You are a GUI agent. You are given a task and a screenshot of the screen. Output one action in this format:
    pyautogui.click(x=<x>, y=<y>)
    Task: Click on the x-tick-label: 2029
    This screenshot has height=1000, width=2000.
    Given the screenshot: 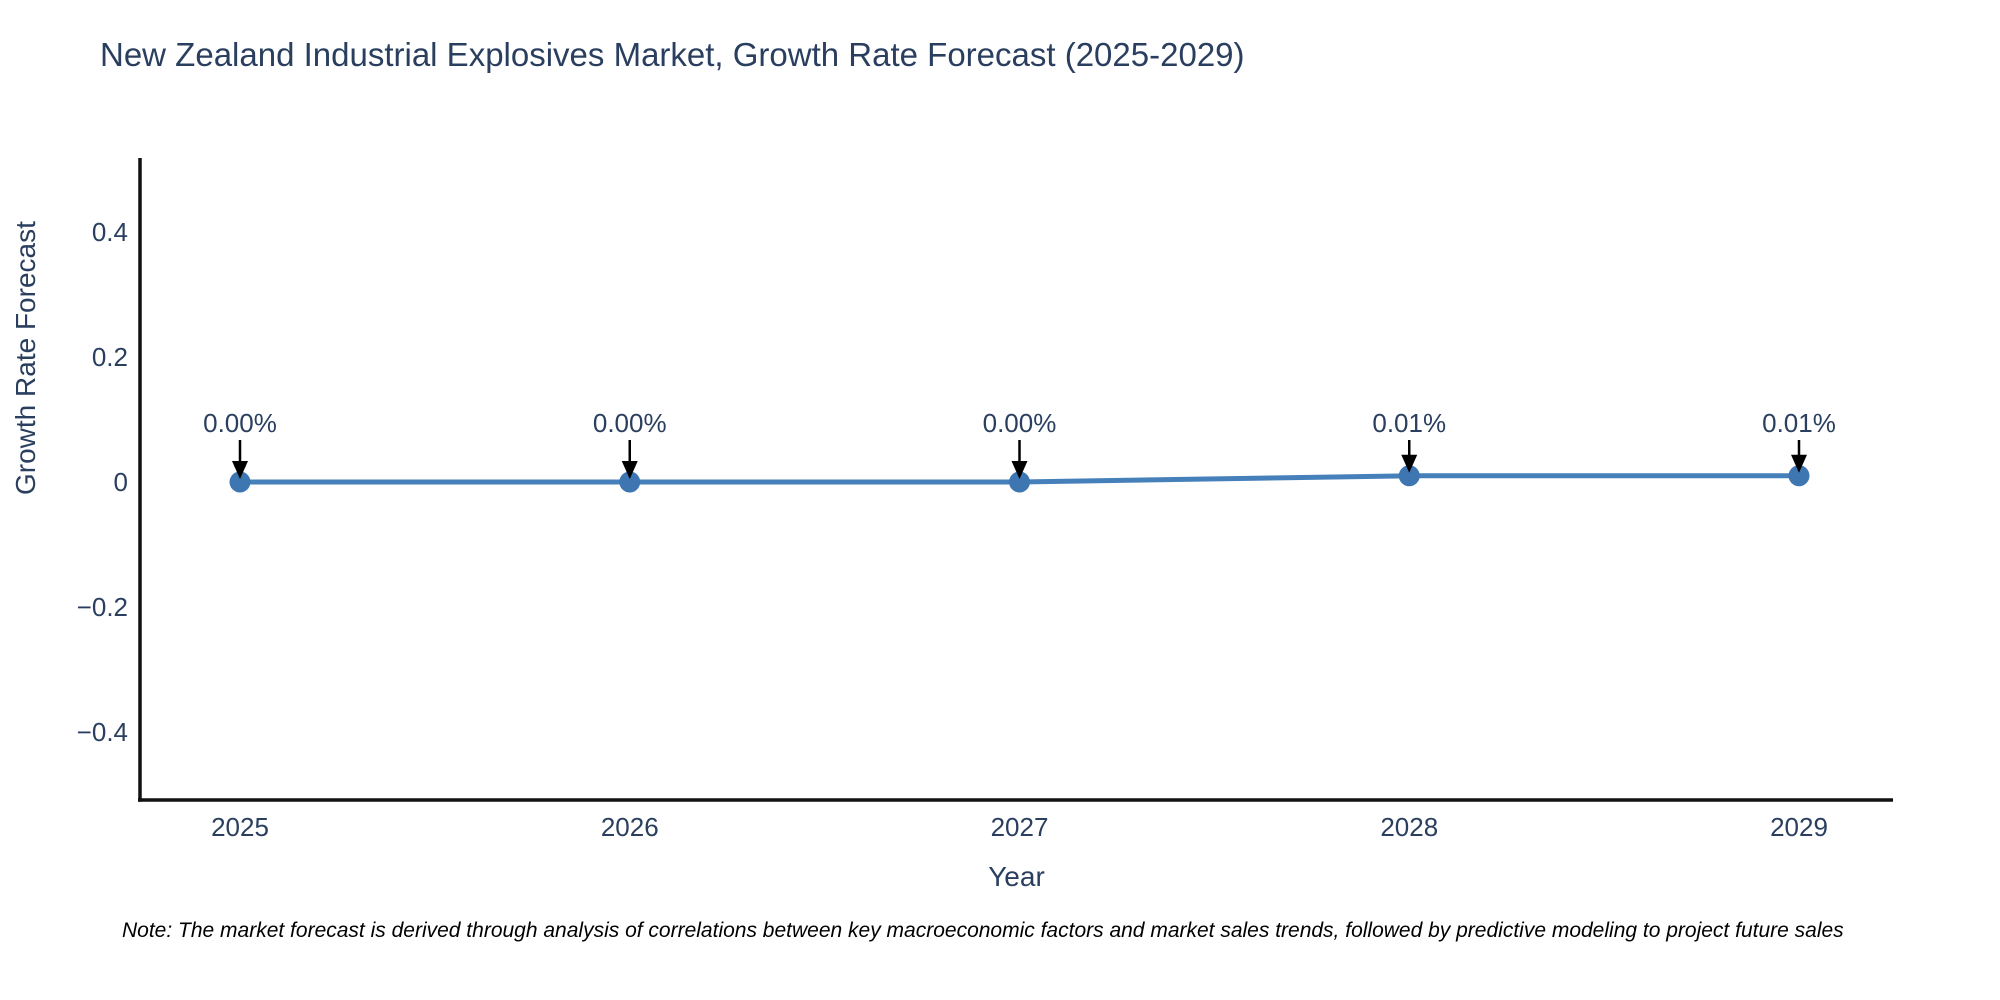 What is the action you would take?
    pyautogui.click(x=1799, y=827)
    